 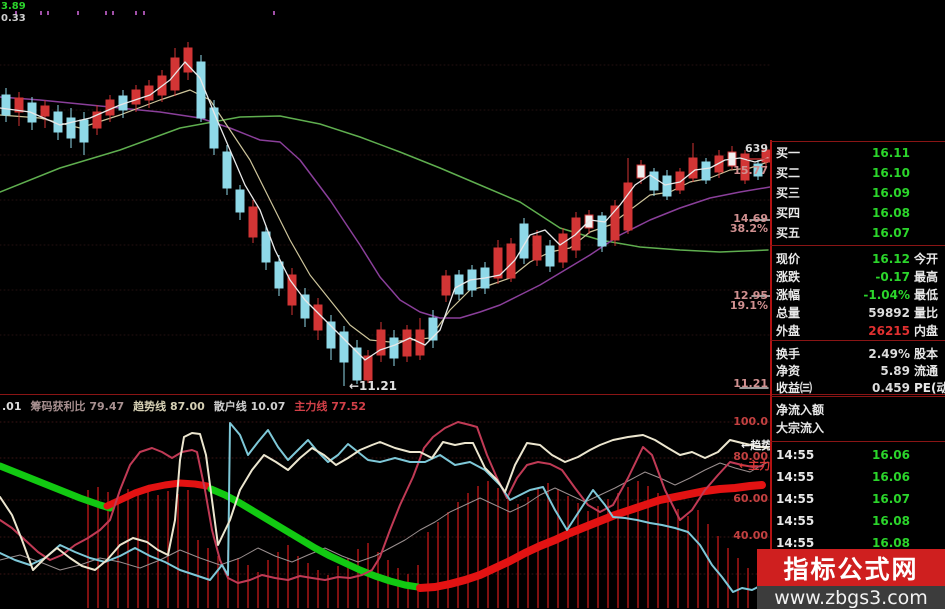 I want to click on quote-right-label: 内盘, so click(x=926, y=331).